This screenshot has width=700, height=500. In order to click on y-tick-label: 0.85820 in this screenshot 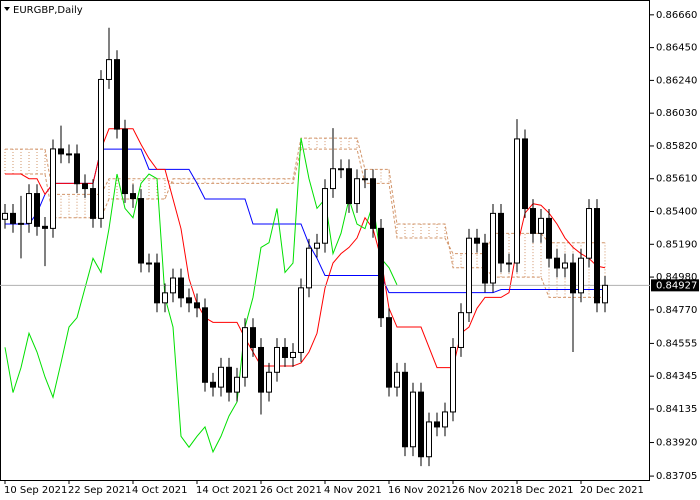, I will do `click(676, 146)`.